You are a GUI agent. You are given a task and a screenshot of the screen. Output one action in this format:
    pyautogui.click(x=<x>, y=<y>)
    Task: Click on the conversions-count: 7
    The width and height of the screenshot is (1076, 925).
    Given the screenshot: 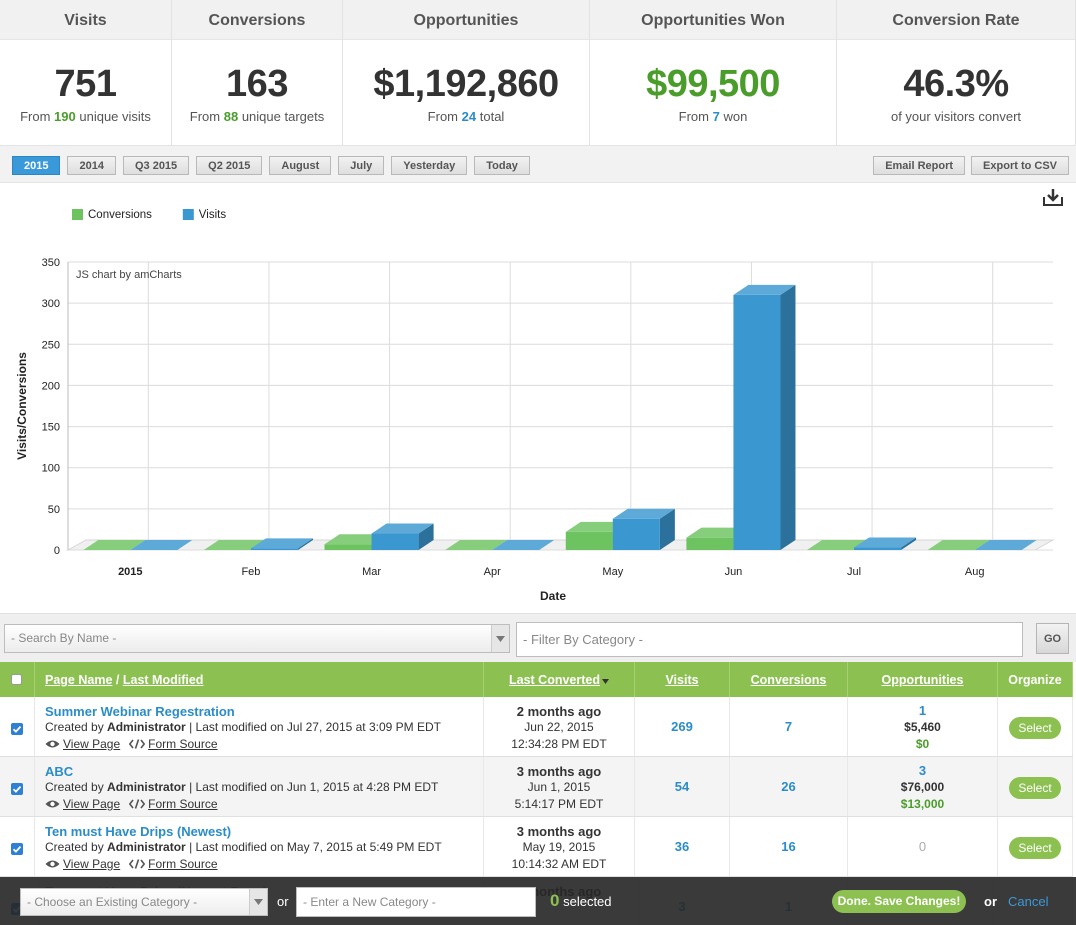 What is the action you would take?
    pyautogui.click(x=788, y=726)
    